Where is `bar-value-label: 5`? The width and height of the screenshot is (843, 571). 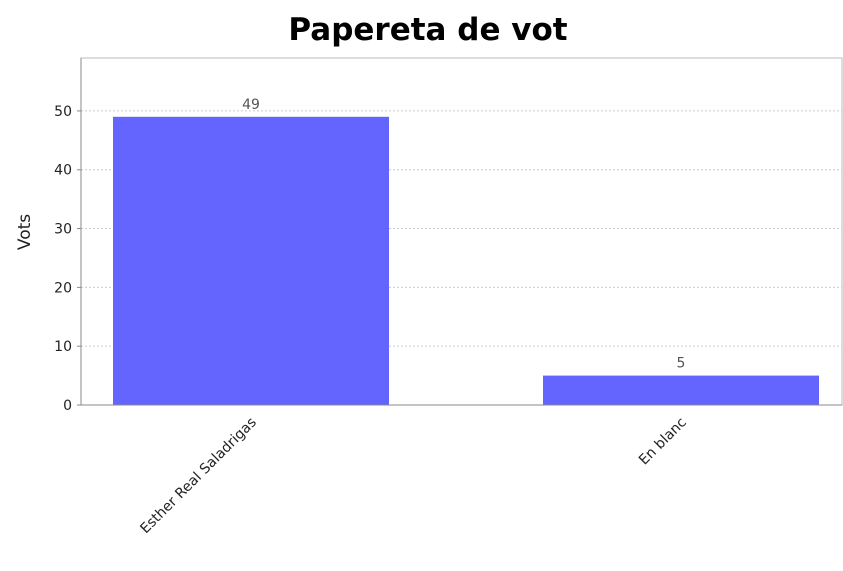
bar-value-label: 5 is located at coordinates (681, 364).